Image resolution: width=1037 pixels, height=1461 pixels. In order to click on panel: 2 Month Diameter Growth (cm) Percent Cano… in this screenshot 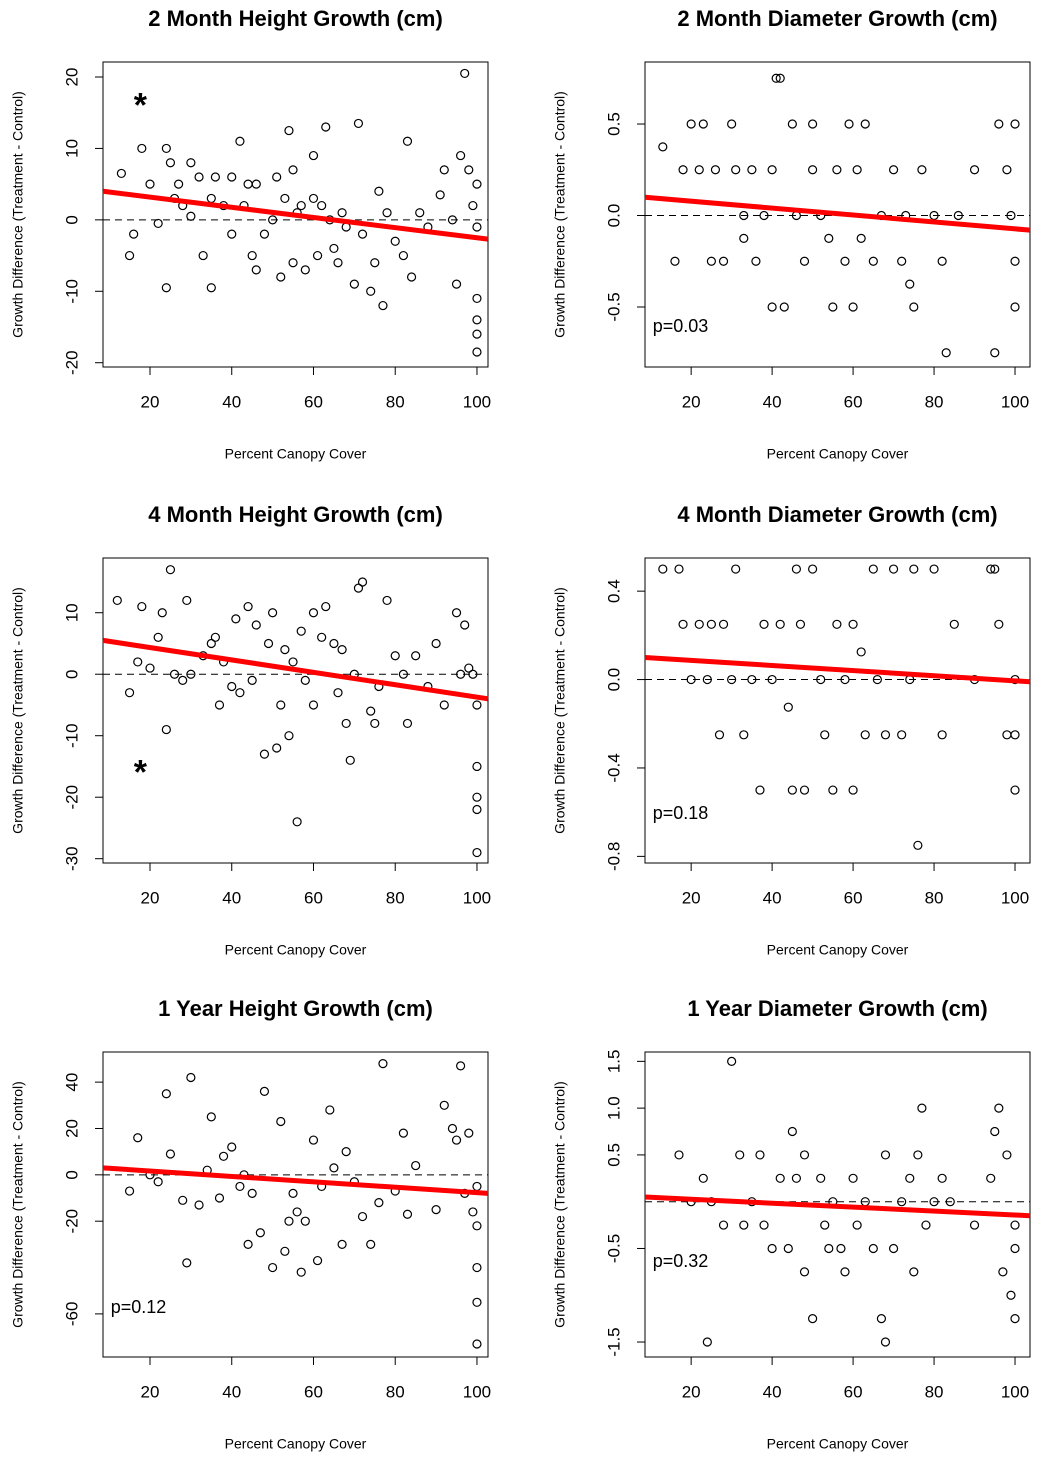, I will do `click(791, 234)`.